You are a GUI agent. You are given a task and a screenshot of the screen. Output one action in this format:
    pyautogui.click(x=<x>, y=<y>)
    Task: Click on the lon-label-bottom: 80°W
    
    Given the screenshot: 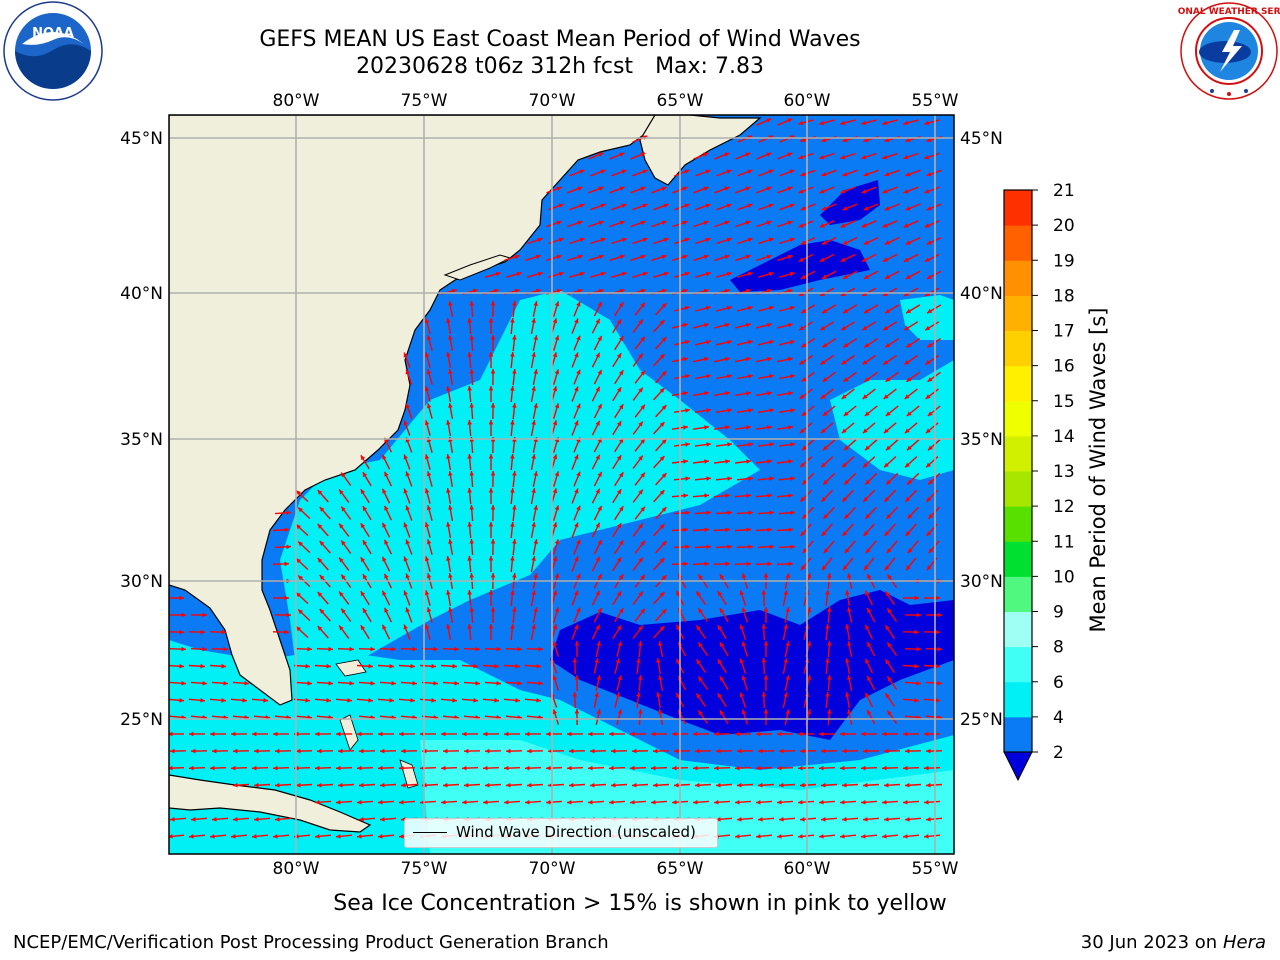 What is the action you would take?
    pyautogui.click(x=296, y=869)
    